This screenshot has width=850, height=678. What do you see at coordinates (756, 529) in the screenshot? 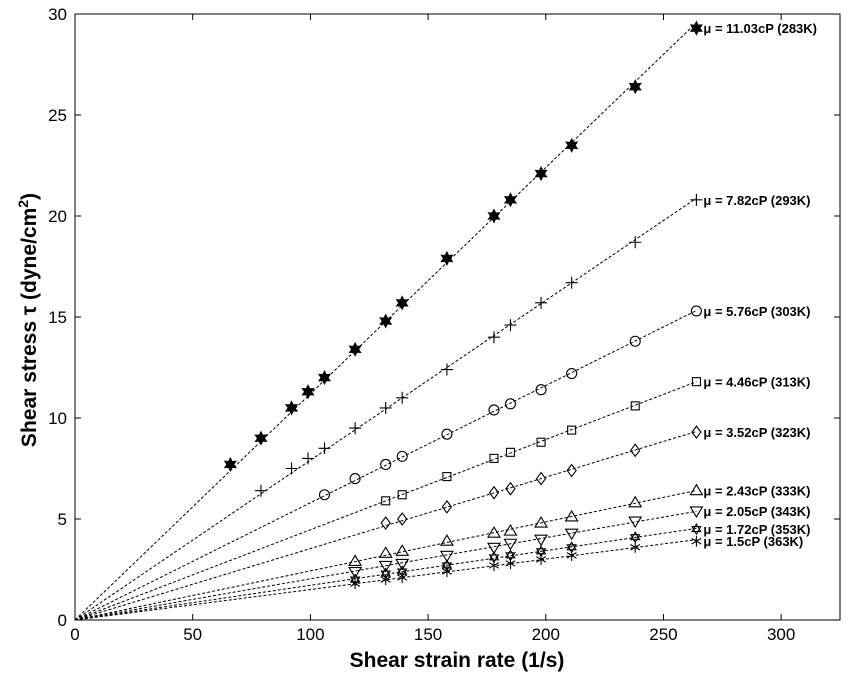
I see `series-label: μ = 1.72cP (353K)` at bounding box center [756, 529].